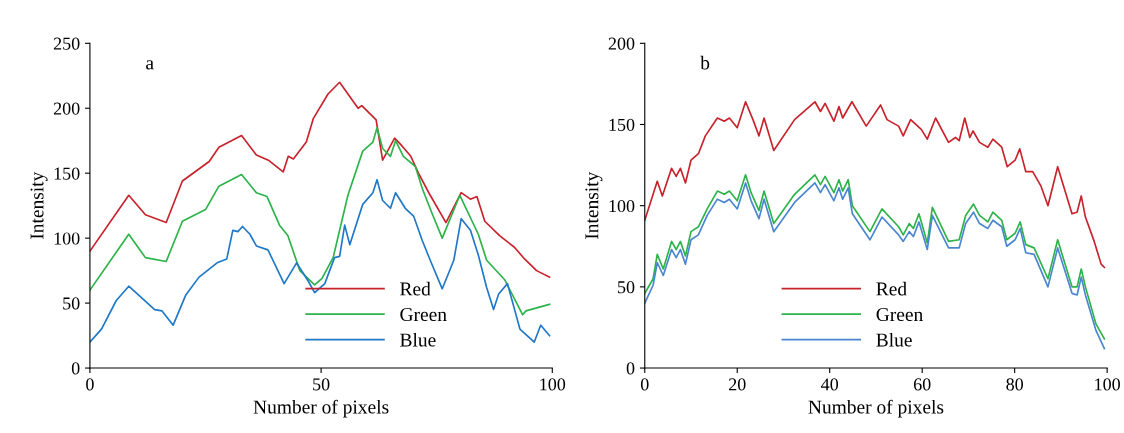  Describe the element at coordinates (737, 384) in the screenshot. I see `x-tick-label: 20` at that location.